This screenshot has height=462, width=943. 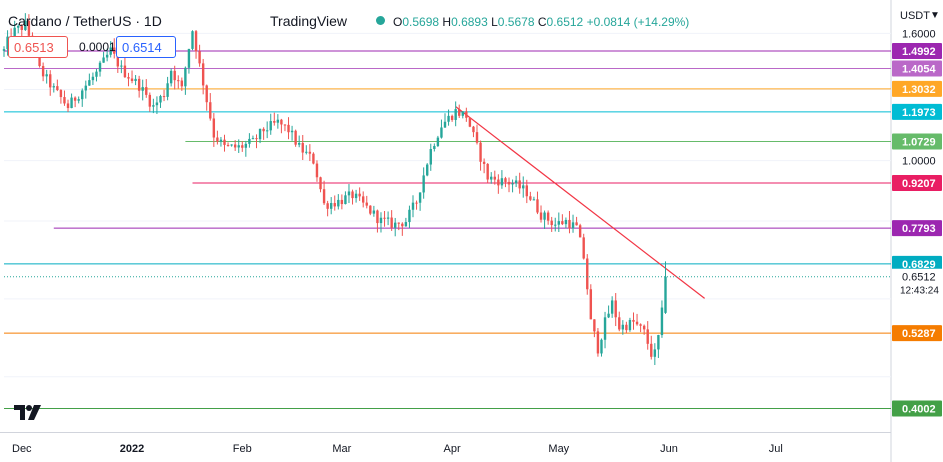 What do you see at coordinates (380, 20) in the screenshot?
I see `market-open-dot-icon` at bounding box center [380, 20].